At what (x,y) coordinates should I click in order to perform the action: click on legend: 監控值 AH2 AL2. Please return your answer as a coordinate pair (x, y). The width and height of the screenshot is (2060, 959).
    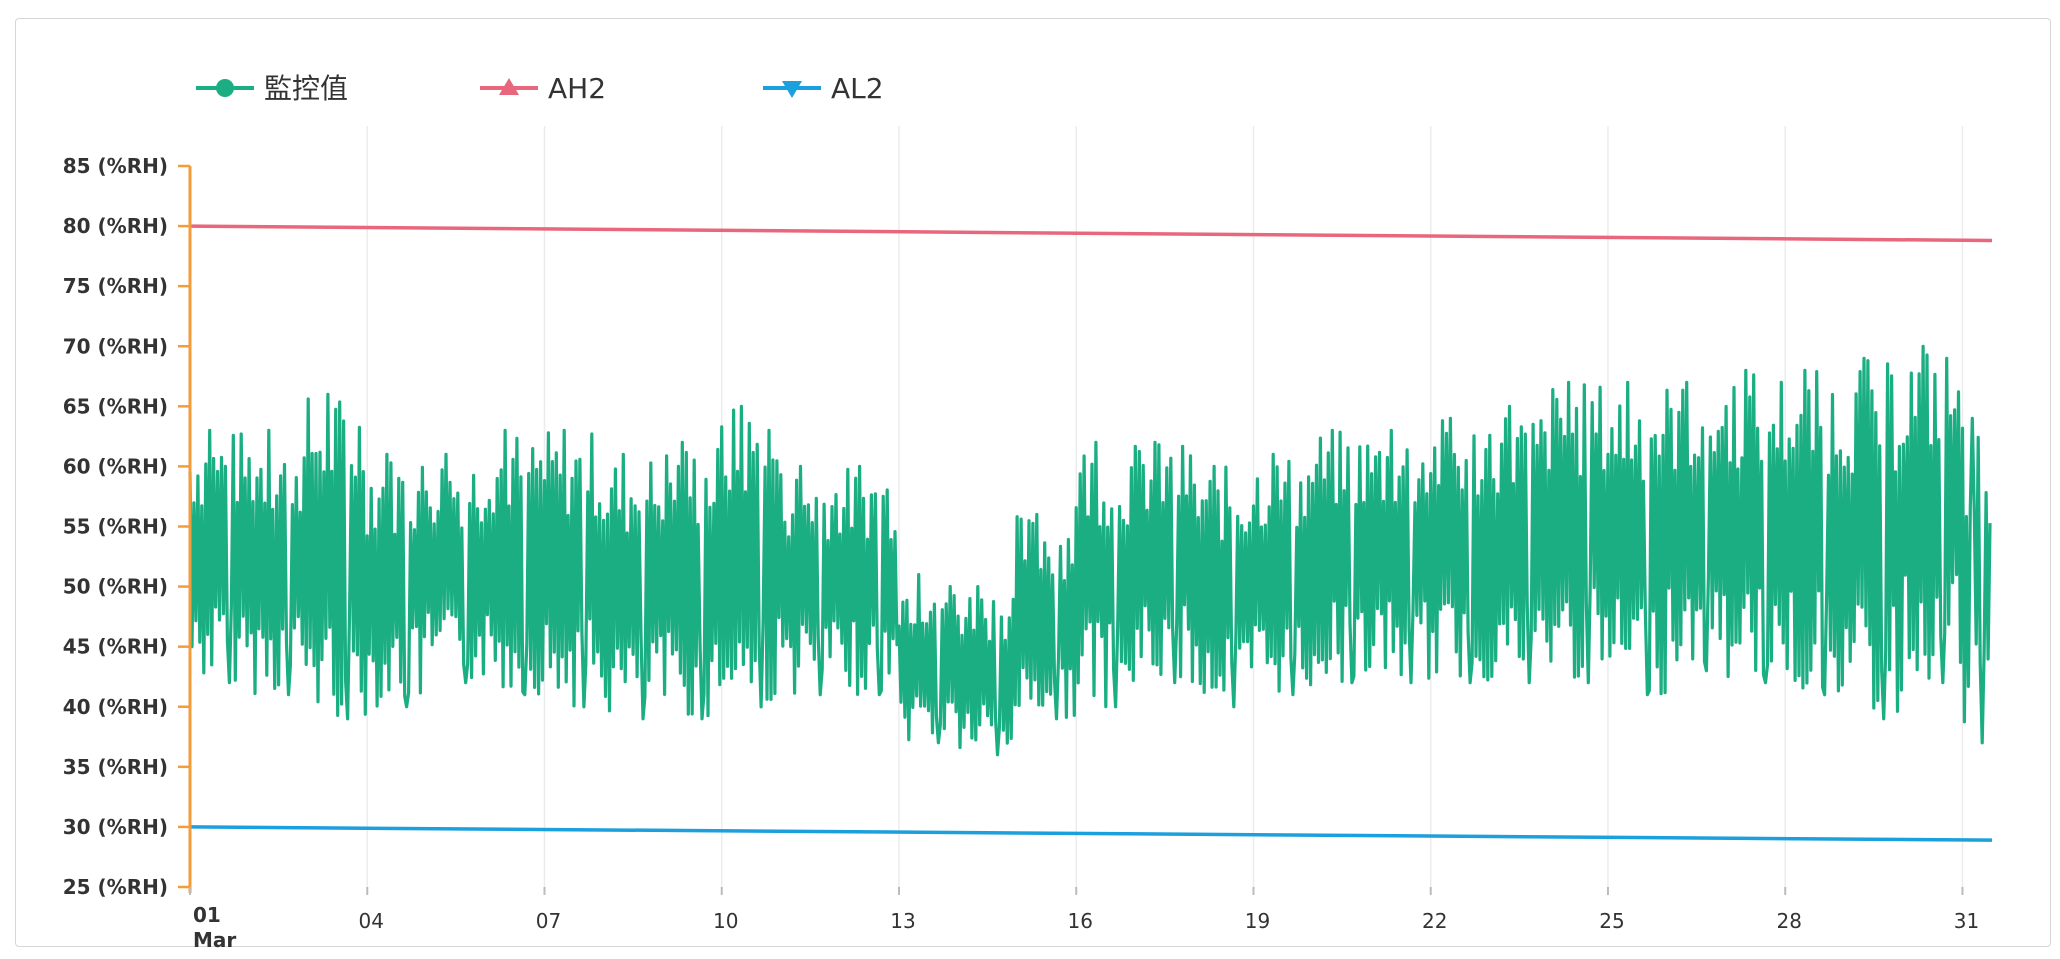
    Looking at the image, I should click on (540, 88).